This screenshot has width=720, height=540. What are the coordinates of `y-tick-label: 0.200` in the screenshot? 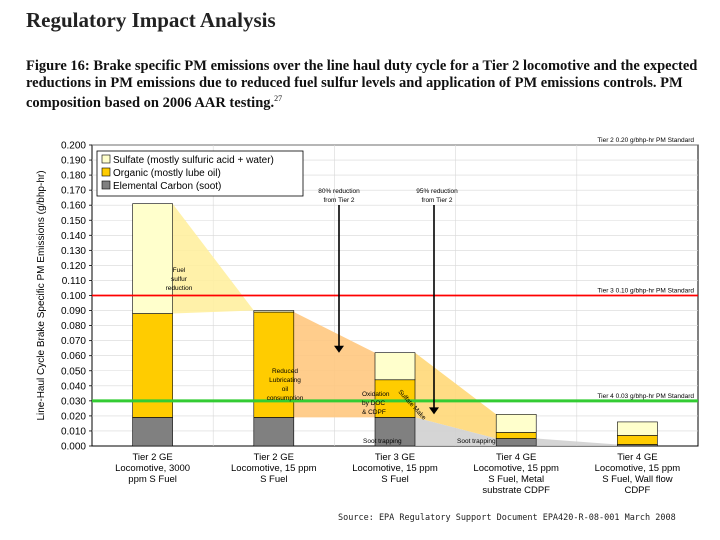 It's located at (73, 146).